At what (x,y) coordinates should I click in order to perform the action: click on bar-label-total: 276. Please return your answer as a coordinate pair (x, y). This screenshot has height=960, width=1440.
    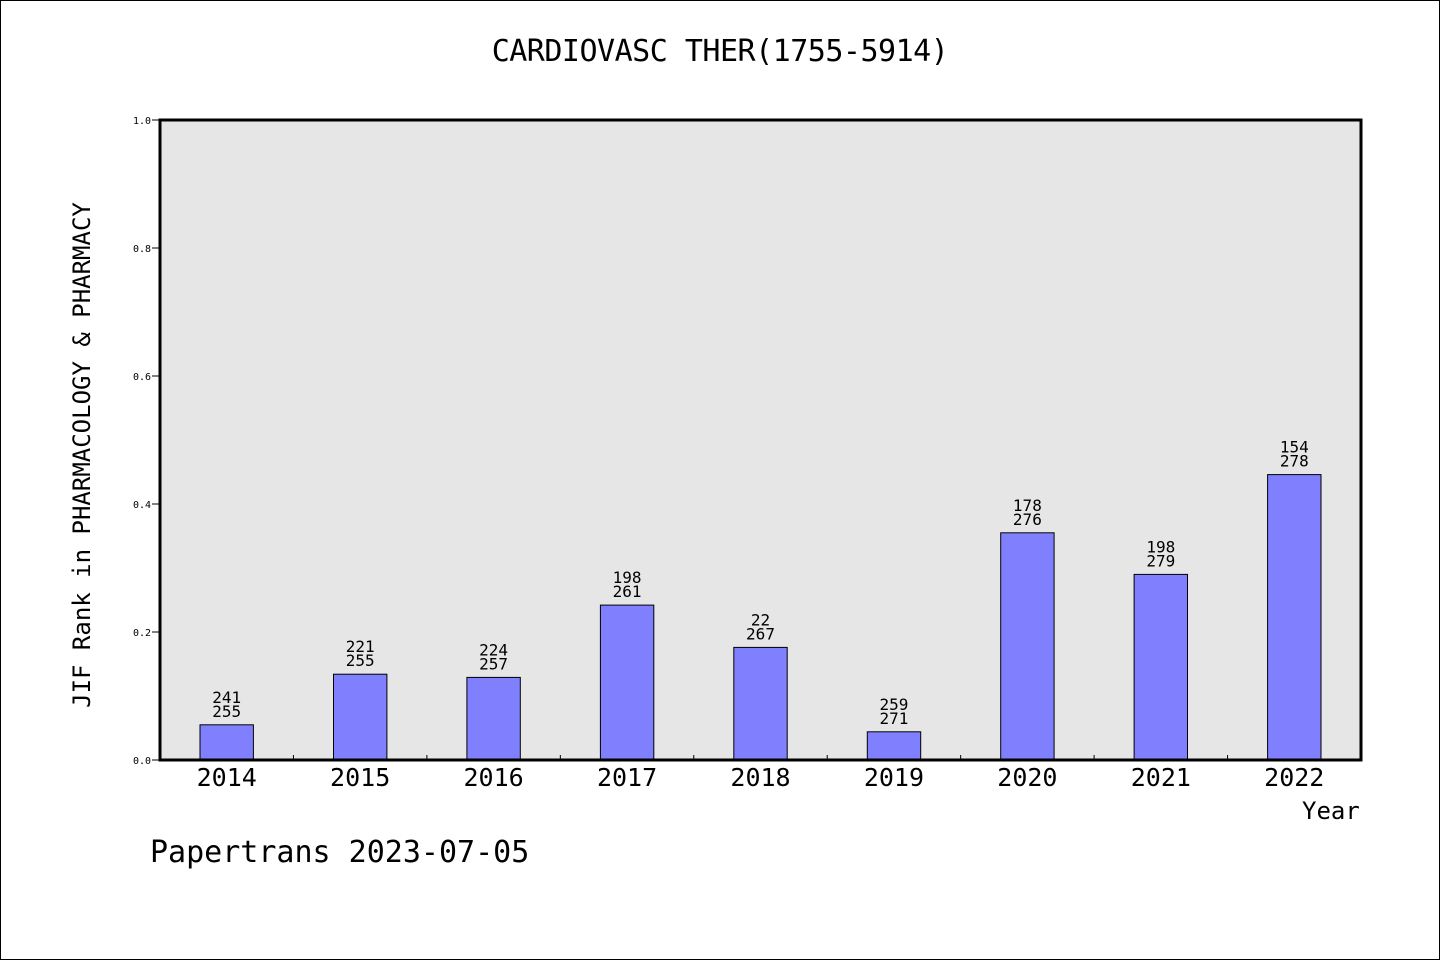
    Looking at the image, I should click on (1027, 519).